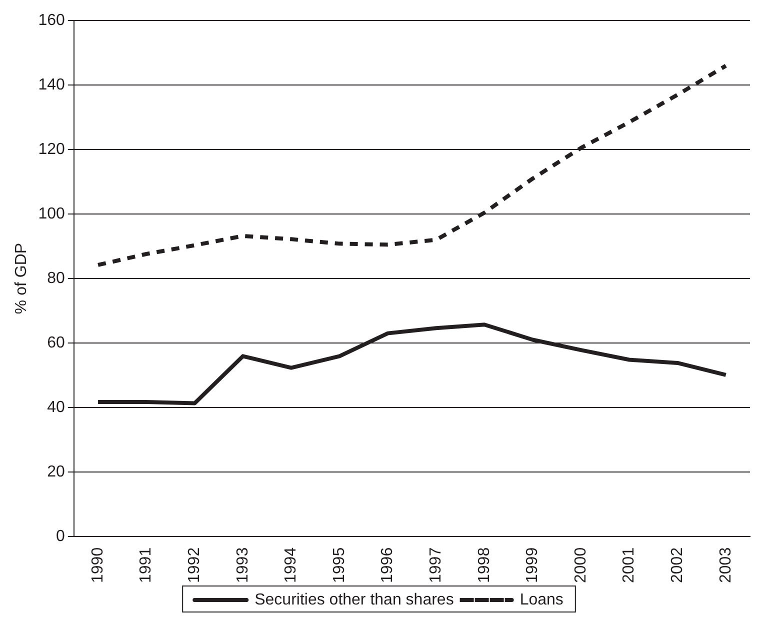 This screenshot has width=774, height=630. Describe the element at coordinates (56, 407) in the screenshot. I see `y-tick-label: 40` at that location.